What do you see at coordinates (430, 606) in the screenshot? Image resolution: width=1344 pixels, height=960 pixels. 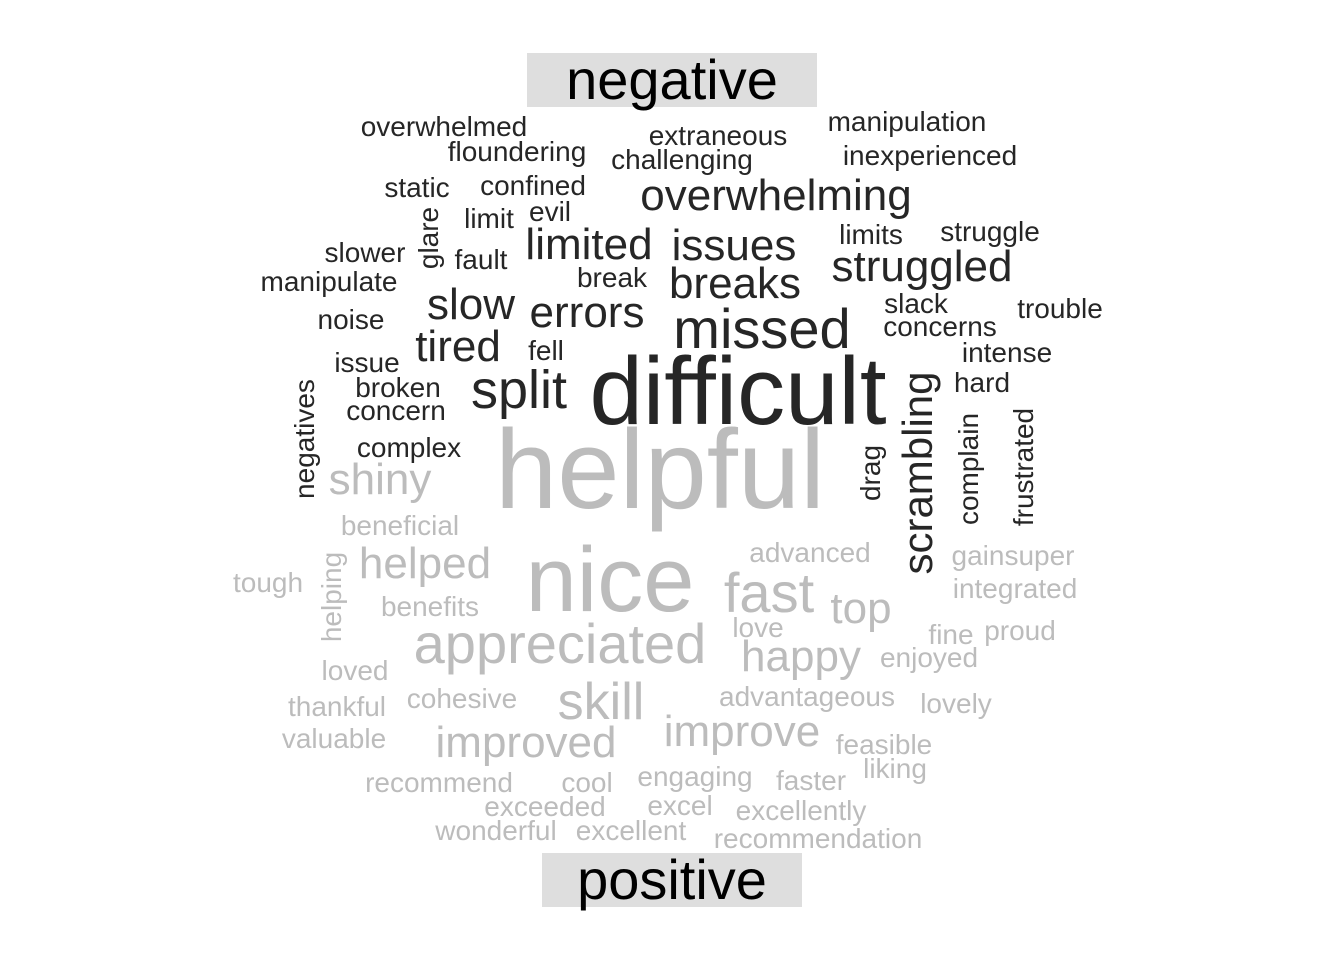 I see `word-benefits: benefits` at bounding box center [430, 606].